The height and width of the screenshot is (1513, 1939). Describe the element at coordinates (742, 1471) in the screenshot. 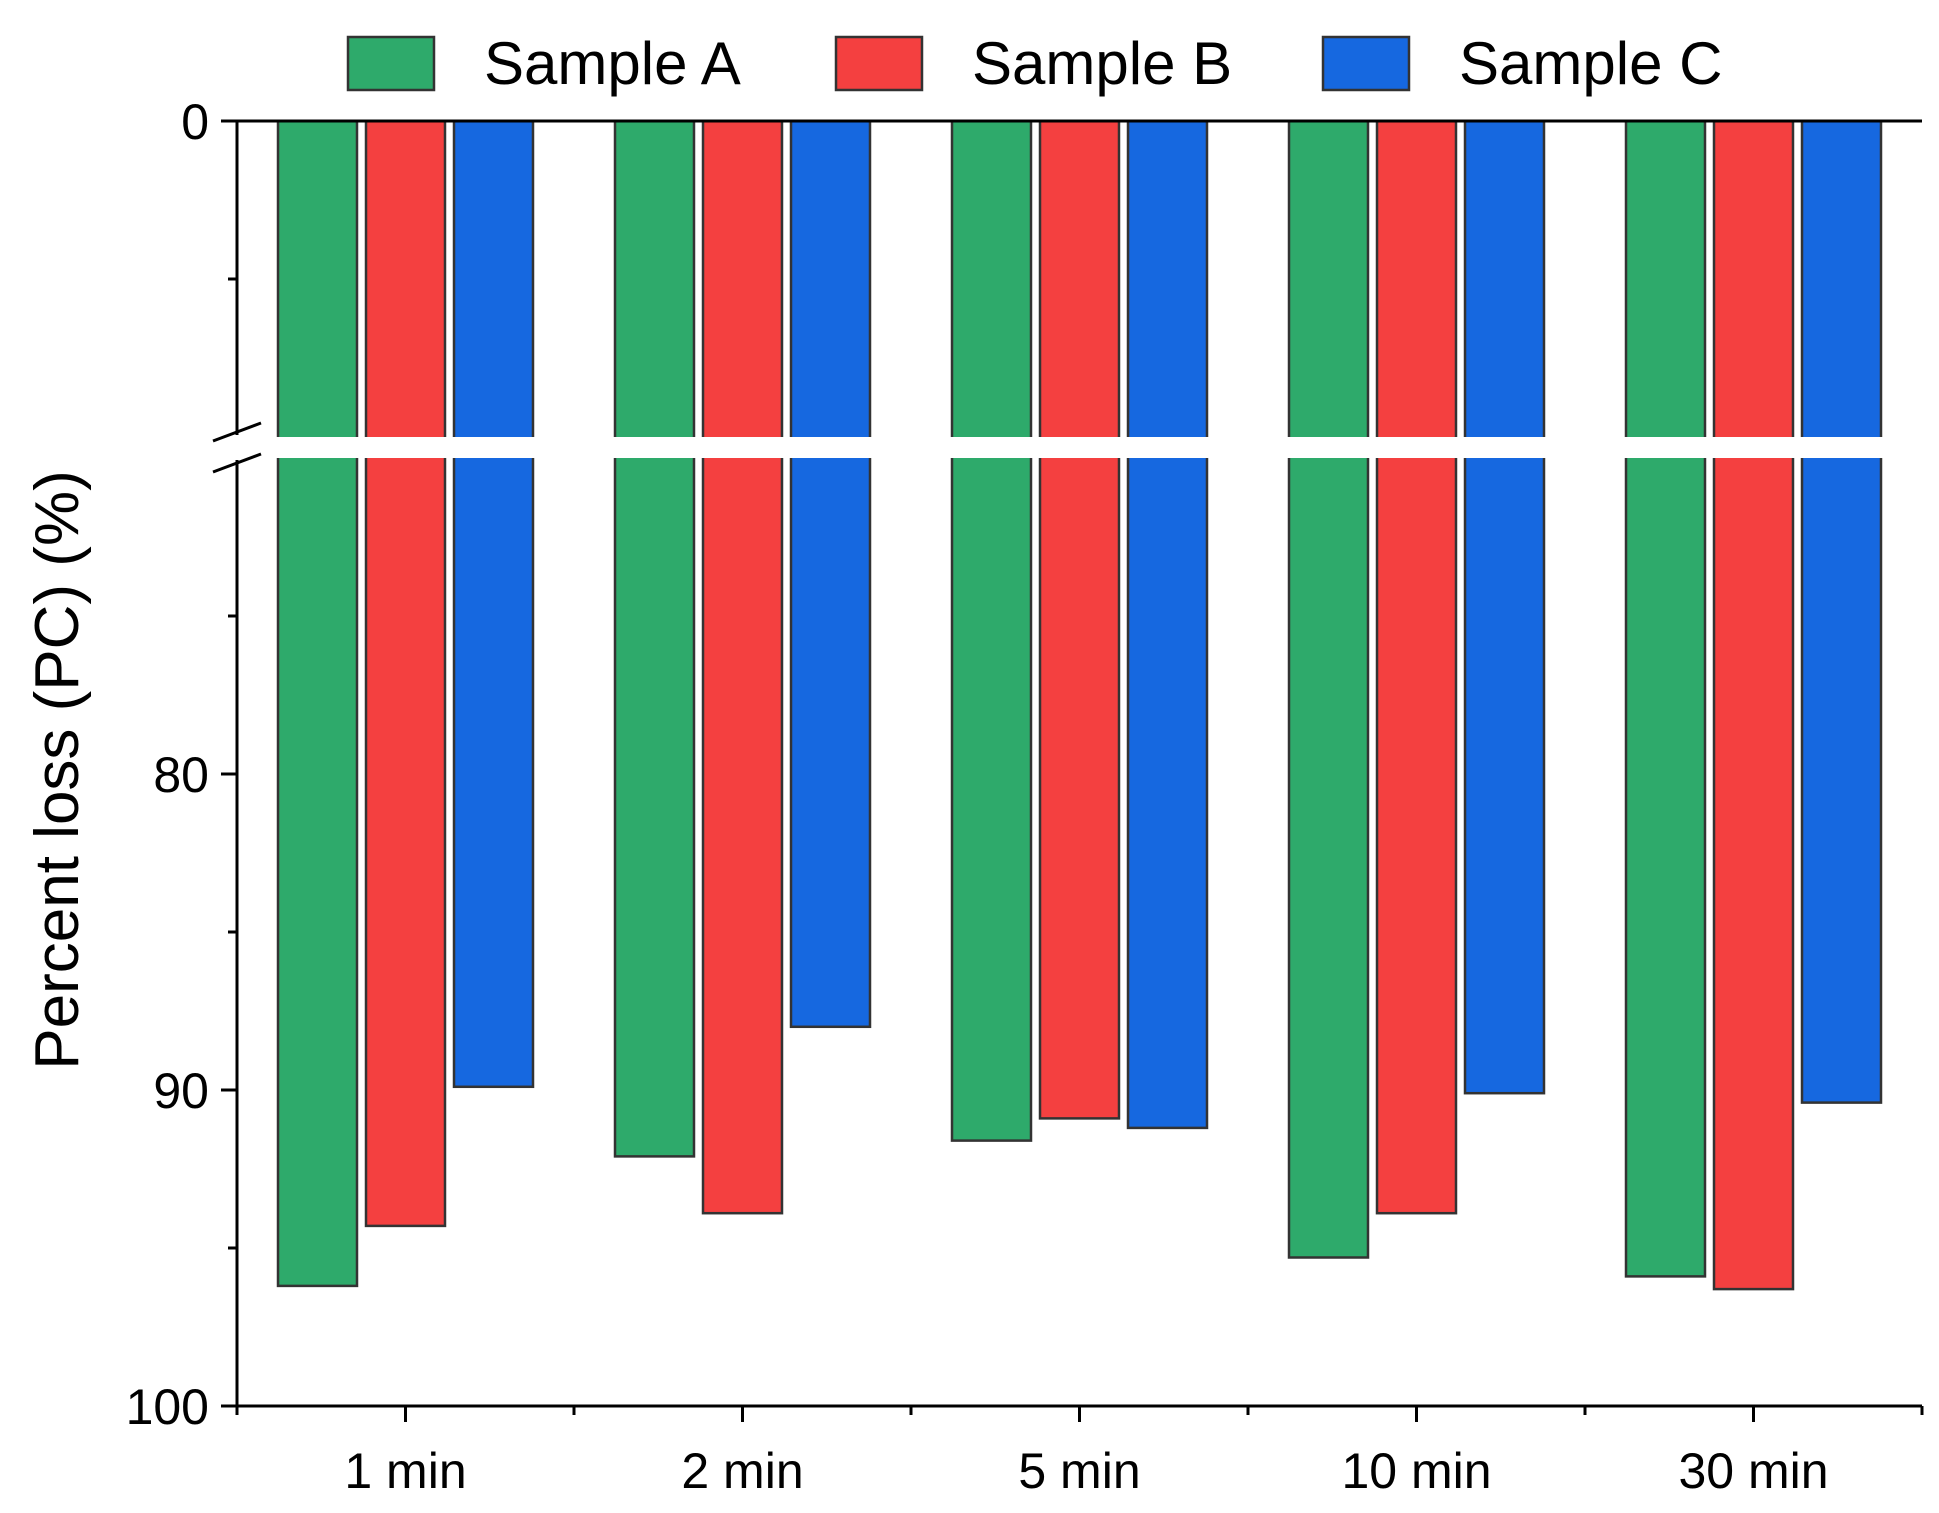

I see `x-tick-label: 2 min` at that location.